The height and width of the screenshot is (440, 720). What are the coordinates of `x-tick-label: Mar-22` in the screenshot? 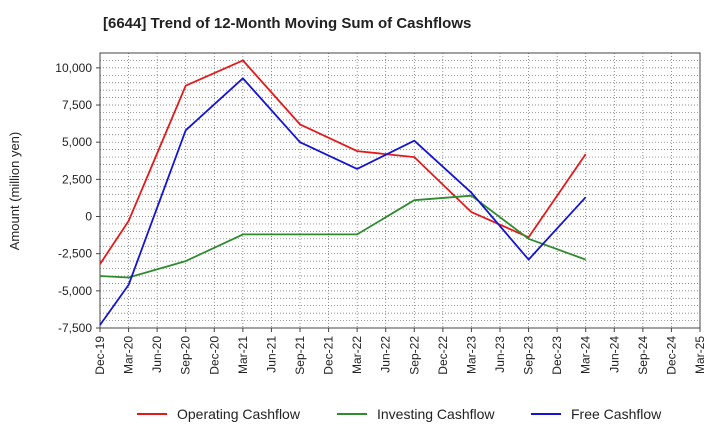 It's located at (357, 355).